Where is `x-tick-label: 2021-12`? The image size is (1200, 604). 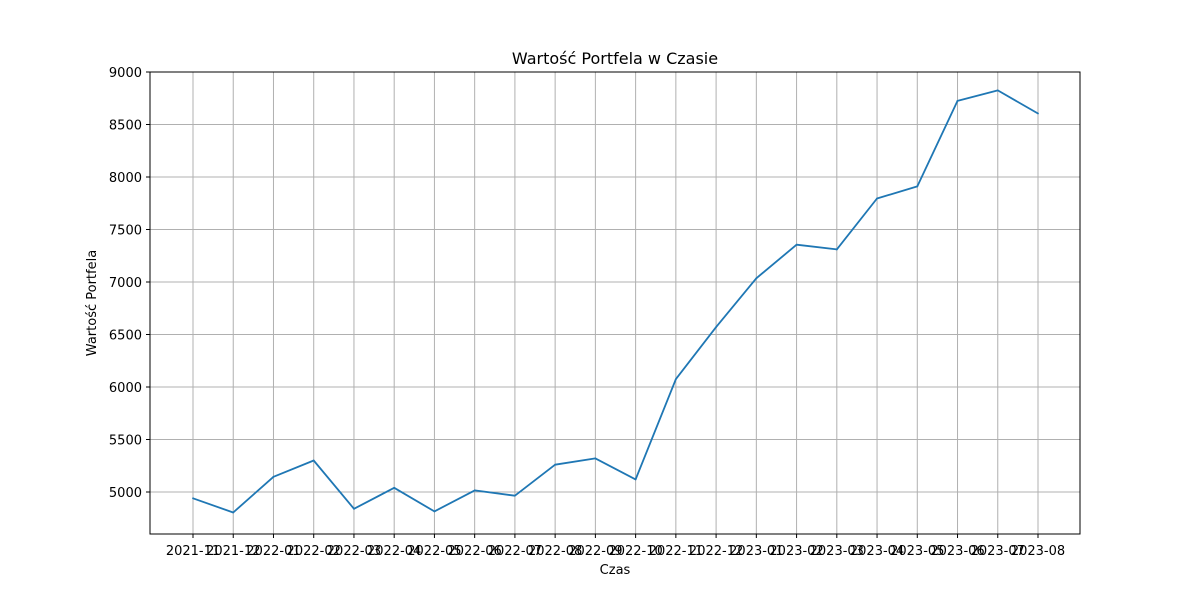
x-tick-label: 2021-12 is located at coordinates (233, 551).